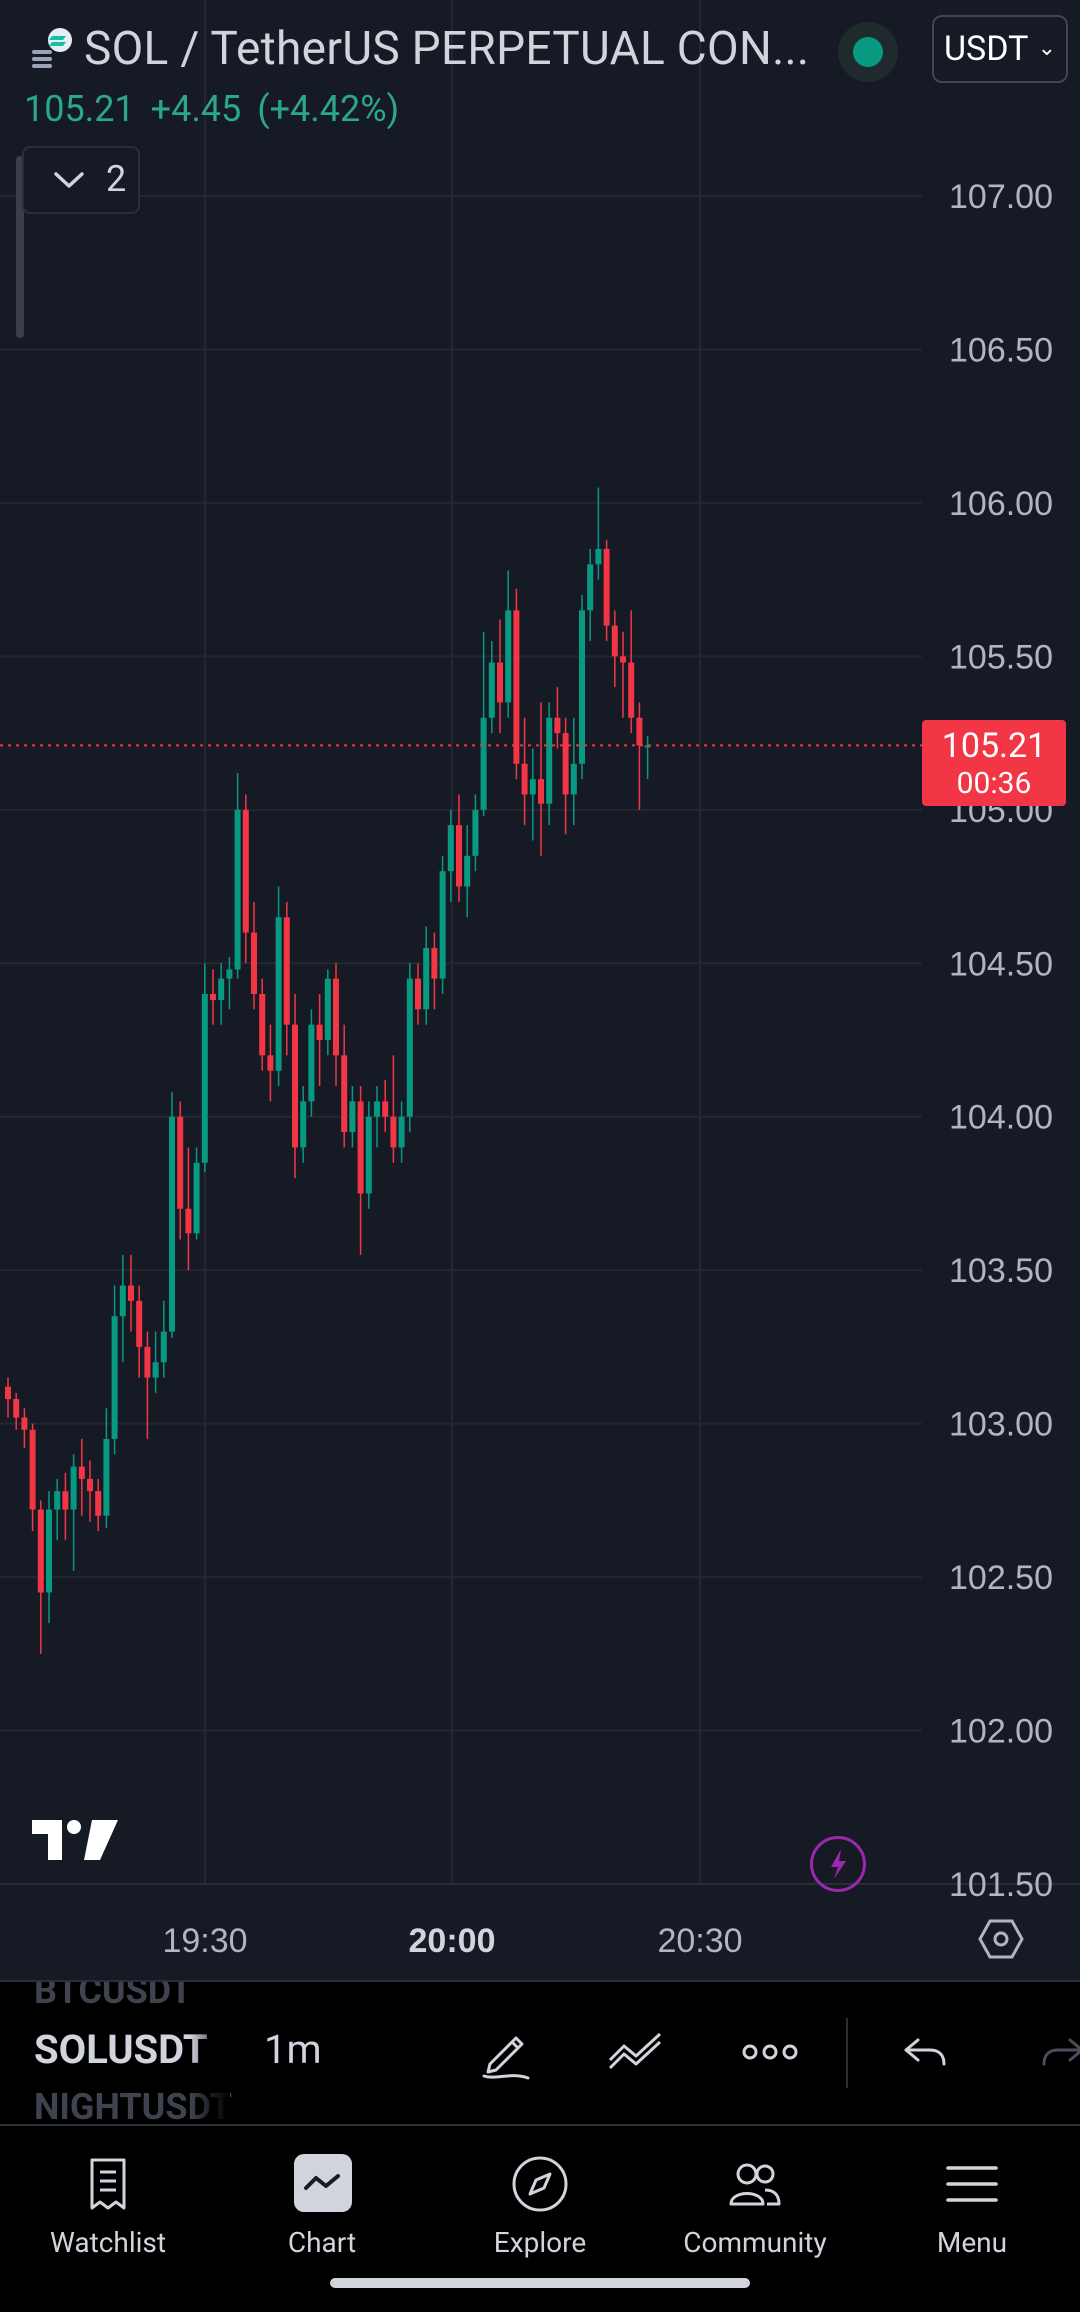 This screenshot has width=1080, height=2312. I want to click on interval-selector: 1m, so click(293, 2049).